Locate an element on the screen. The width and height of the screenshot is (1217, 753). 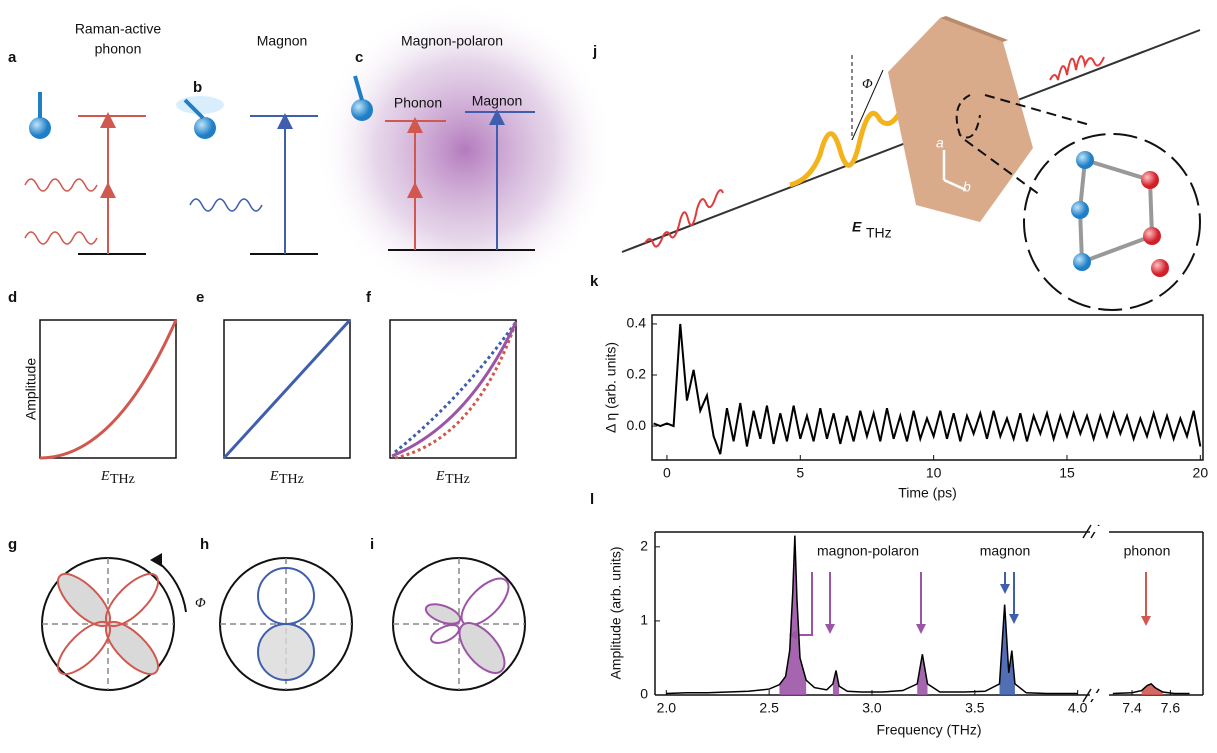
crystal is located at coordinates (960, 120).